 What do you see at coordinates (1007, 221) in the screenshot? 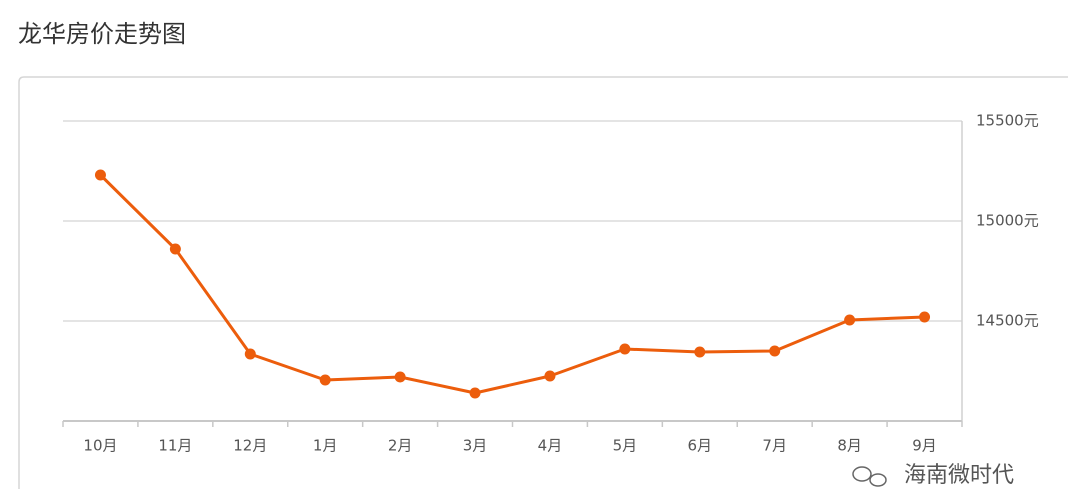
I see `y-tick-label: 15000元` at bounding box center [1007, 221].